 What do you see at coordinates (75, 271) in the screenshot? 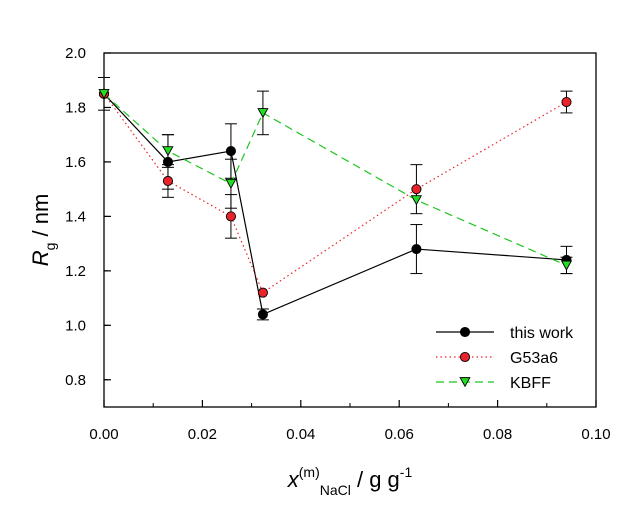
I see `y-tick-label: 1.2` at bounding box center [75, 271].